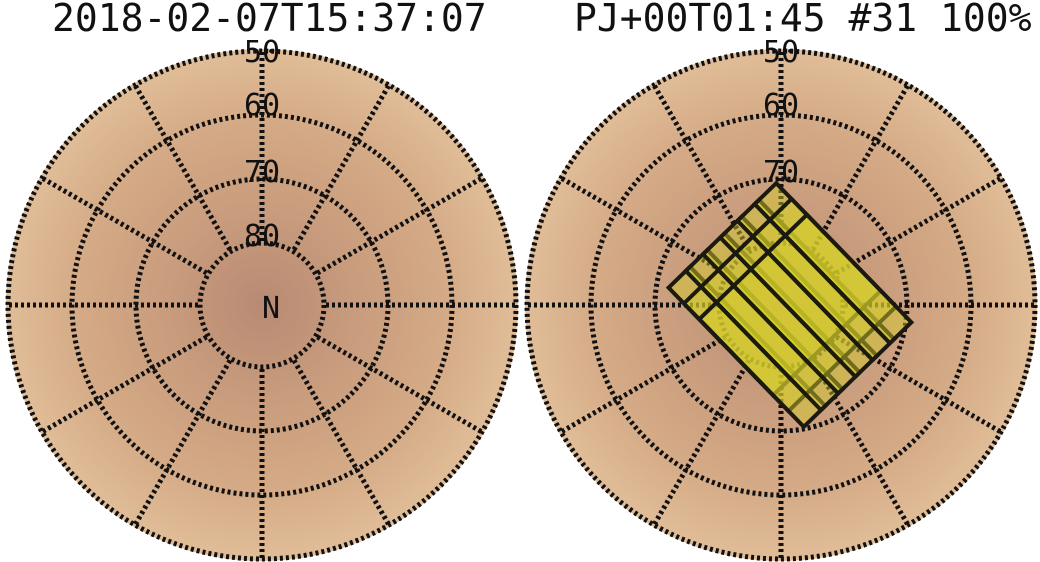 The width and height of the screenshot is (1040, 562). I want to click on lat-label-80: 80, so click(262, 236).